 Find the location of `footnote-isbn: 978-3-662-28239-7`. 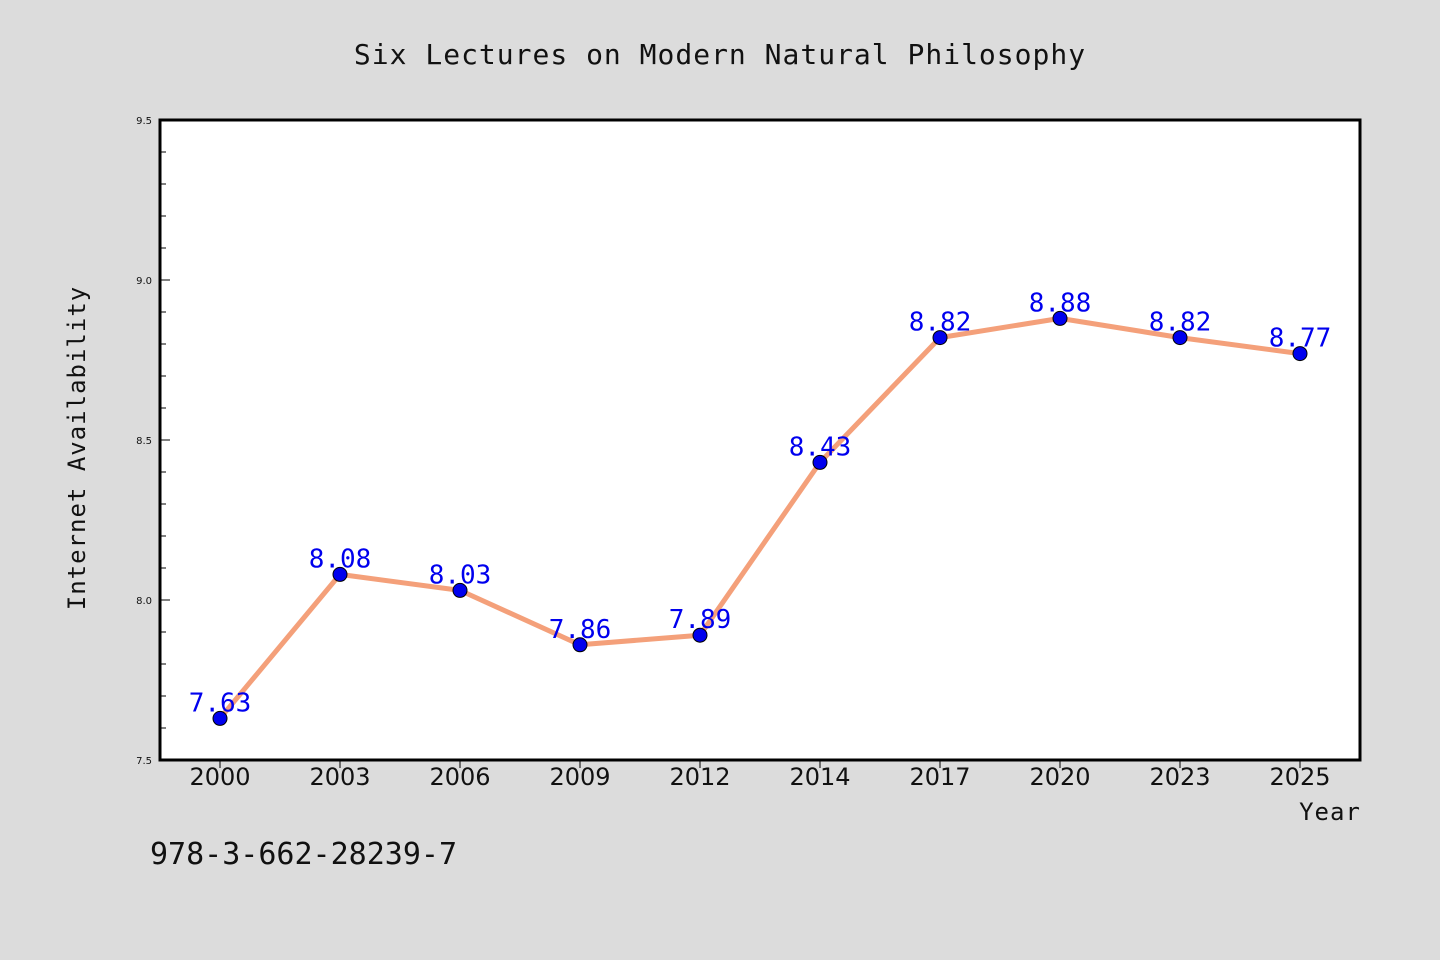

footnote-isbn: 978-3-662-28239-7 is located at coordinates (303, 854).